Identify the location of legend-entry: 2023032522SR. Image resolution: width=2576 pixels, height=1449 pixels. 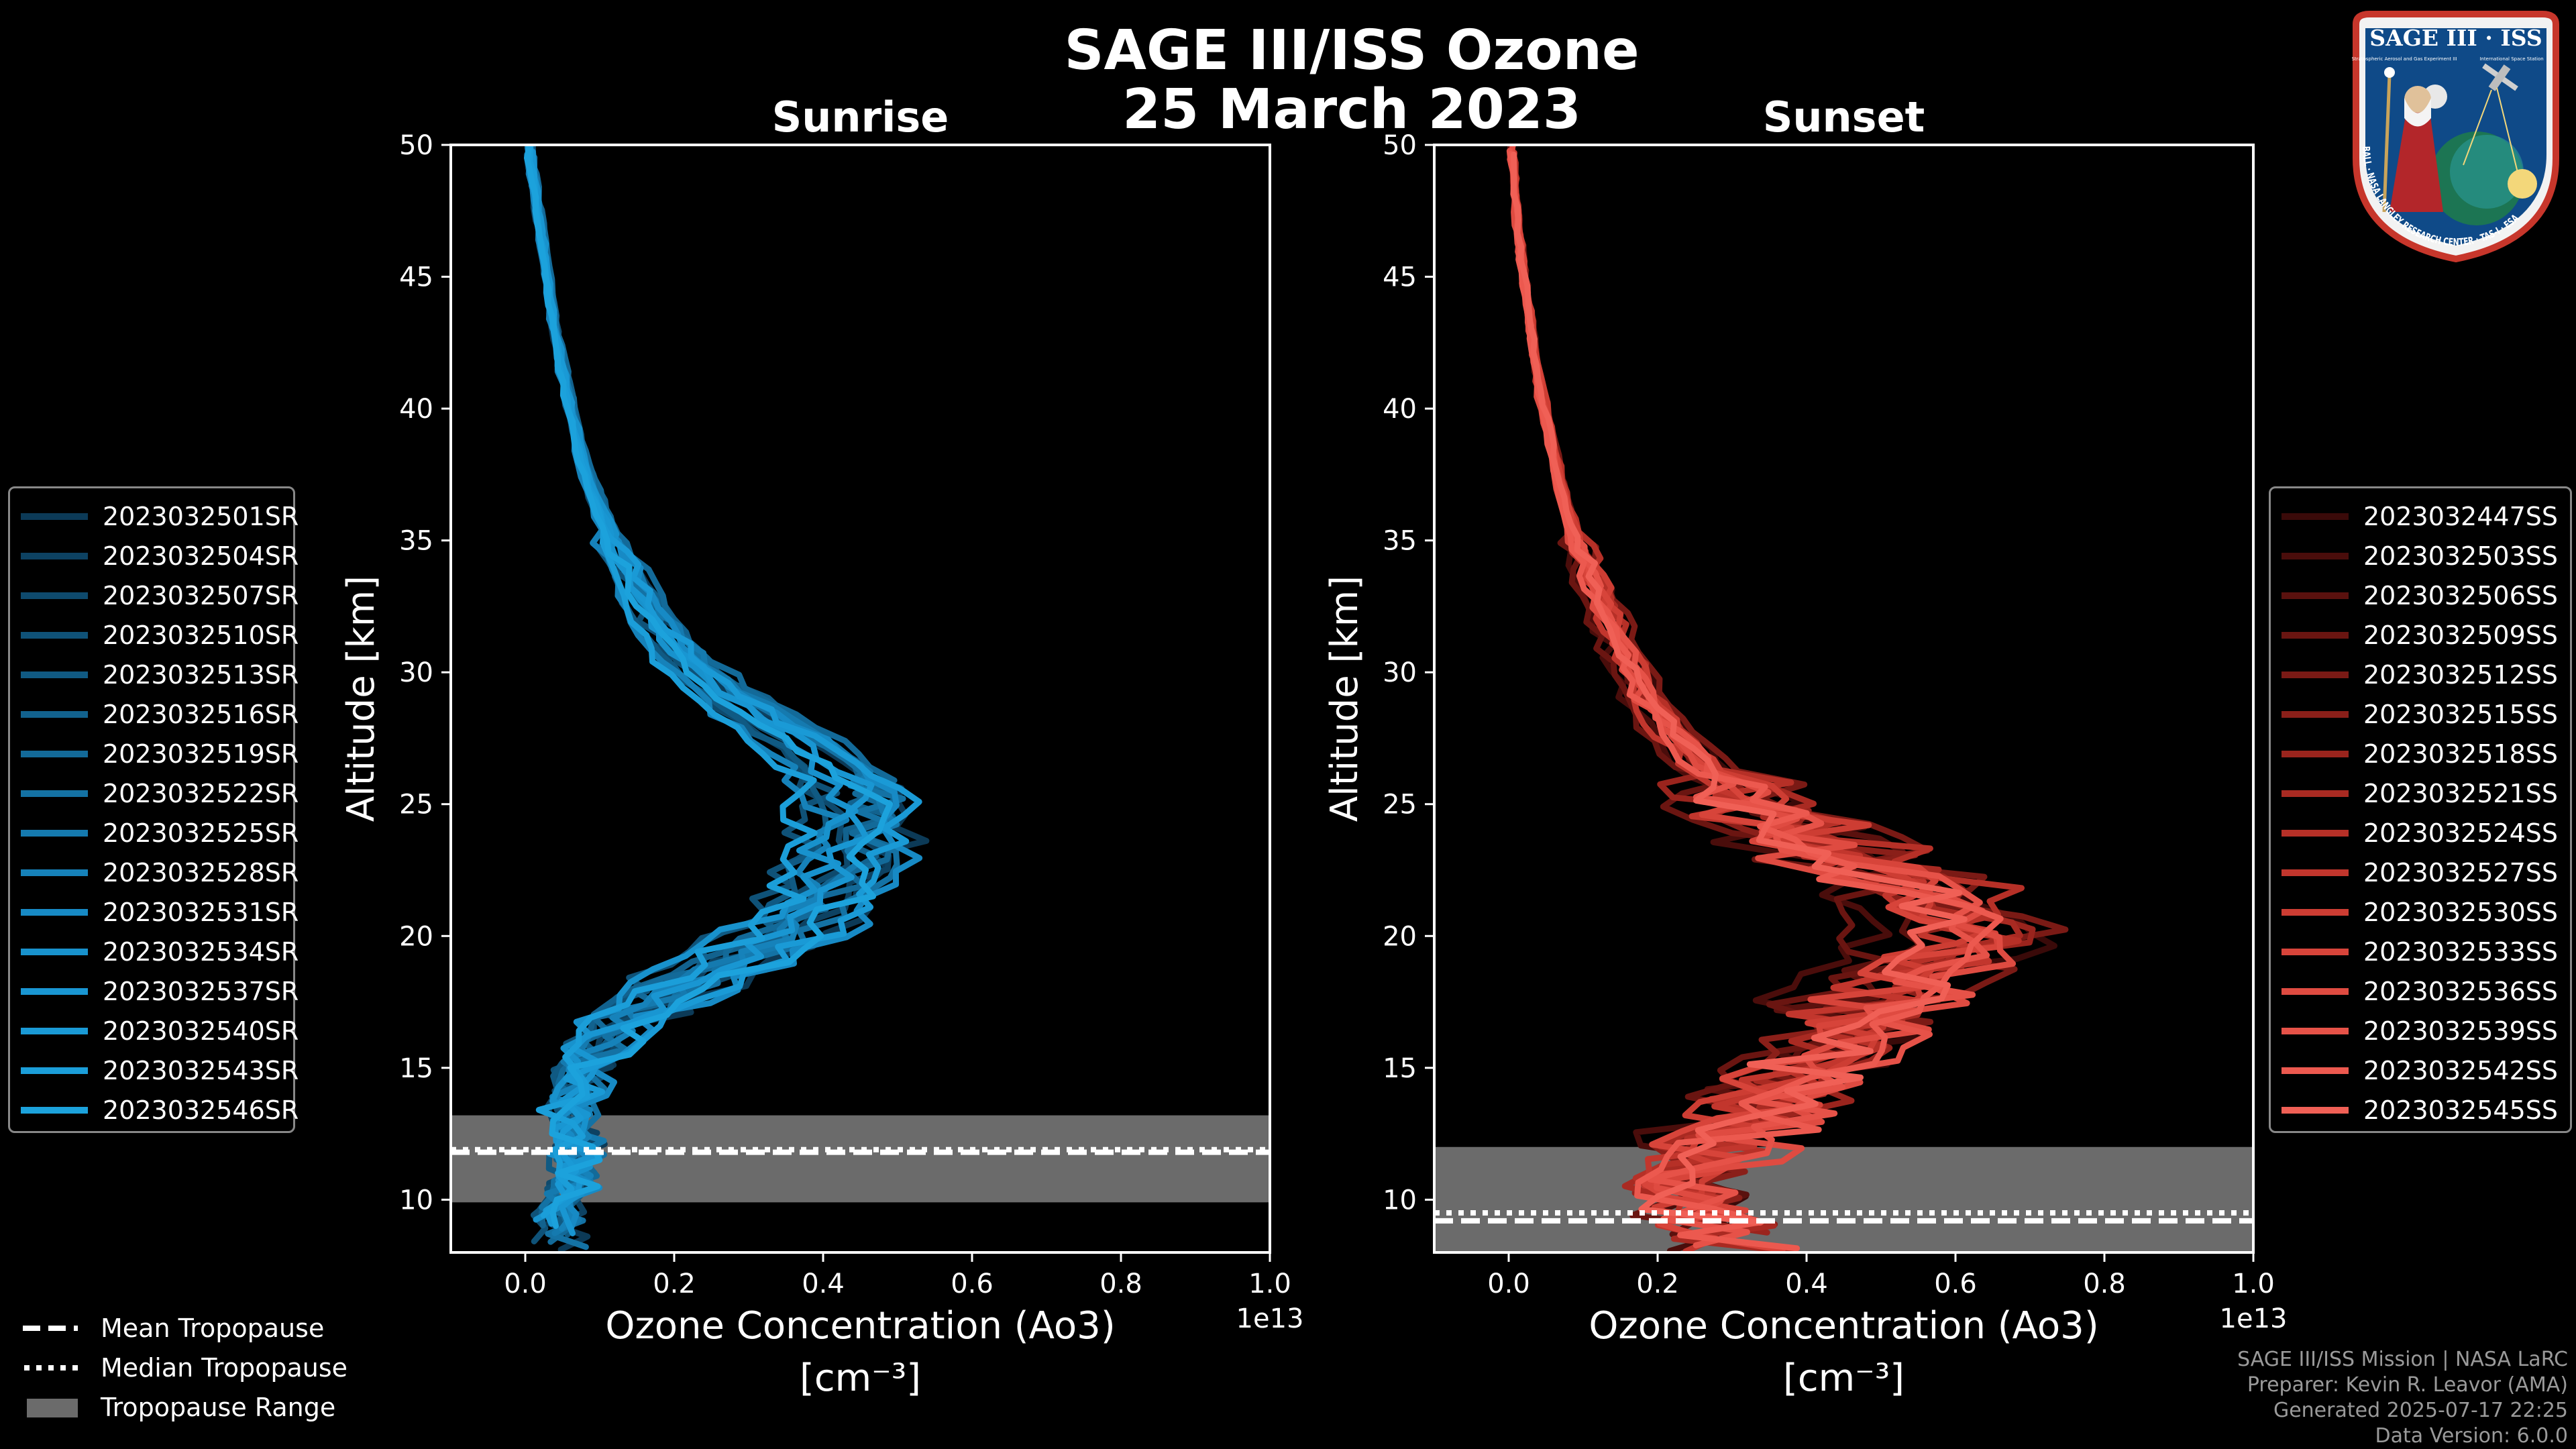
(154, 793).